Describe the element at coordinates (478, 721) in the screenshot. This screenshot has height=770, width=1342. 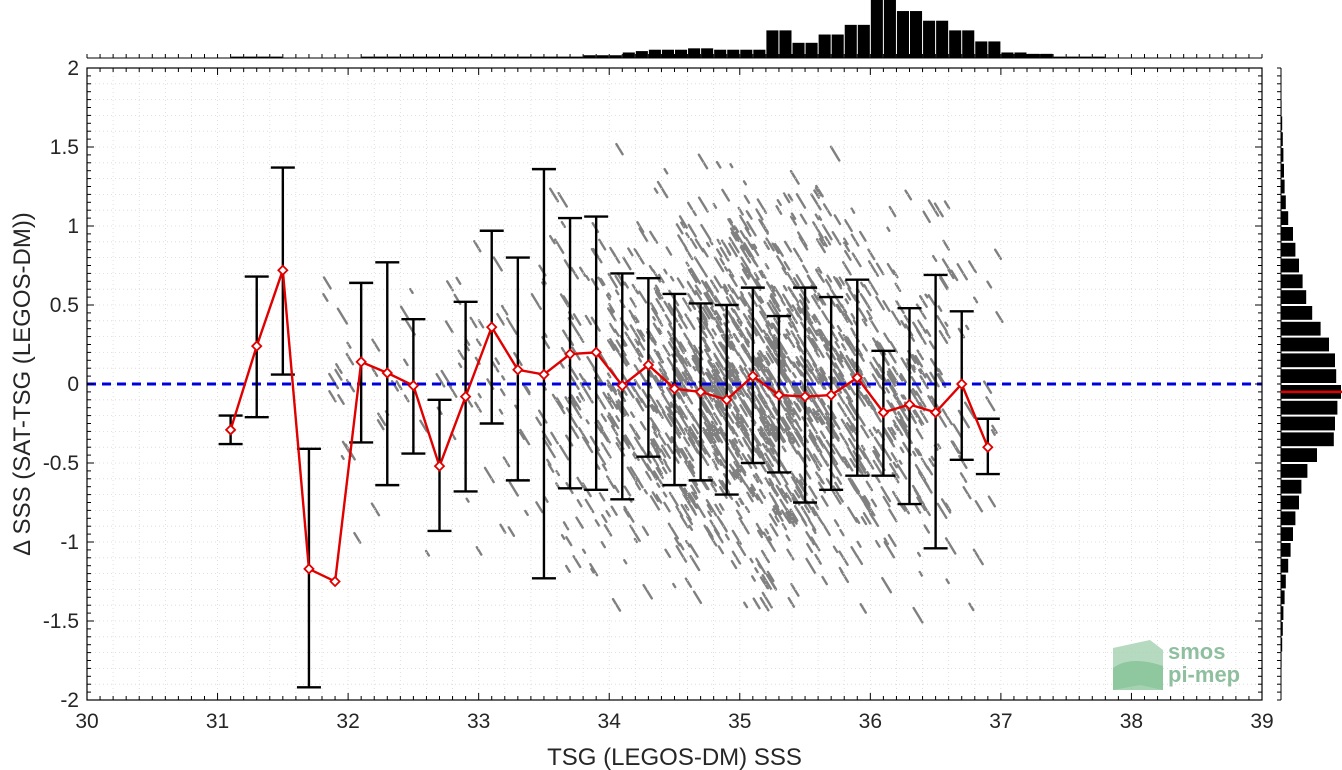
I see `x-tick-label: 33` at that location.